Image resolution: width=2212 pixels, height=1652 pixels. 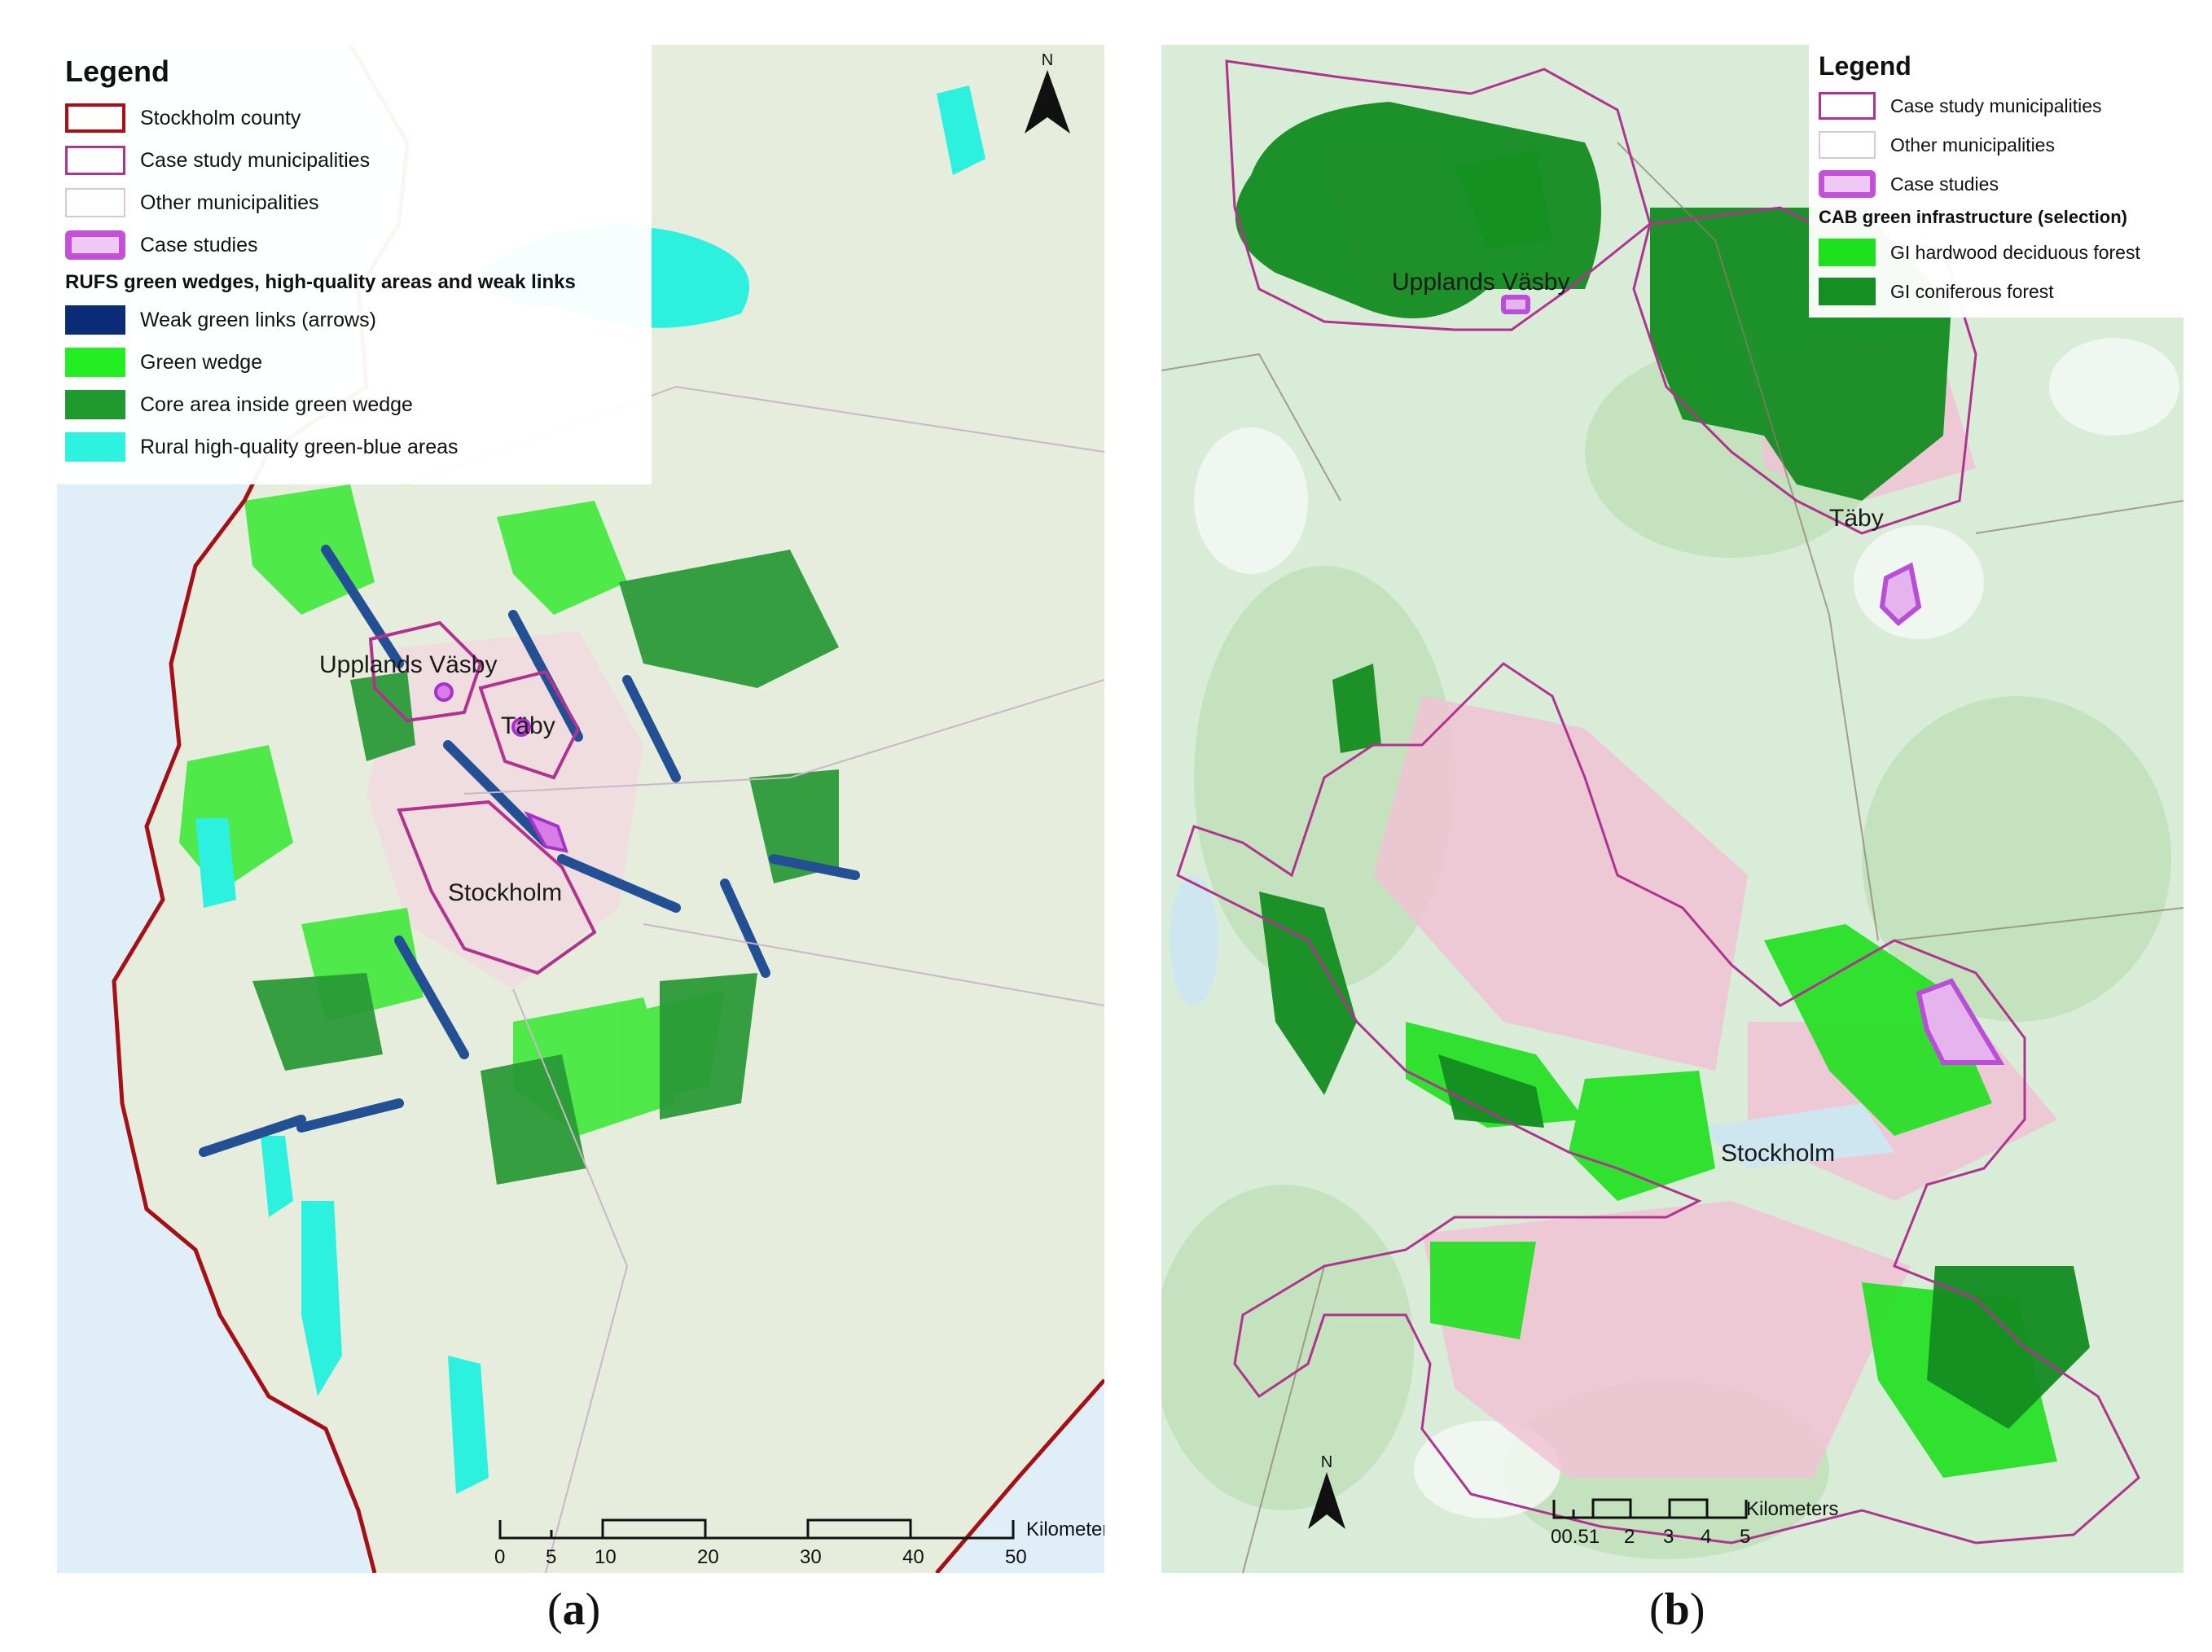 I want to click on scale-tick-label: 50, so click(x=1016, y=1557).